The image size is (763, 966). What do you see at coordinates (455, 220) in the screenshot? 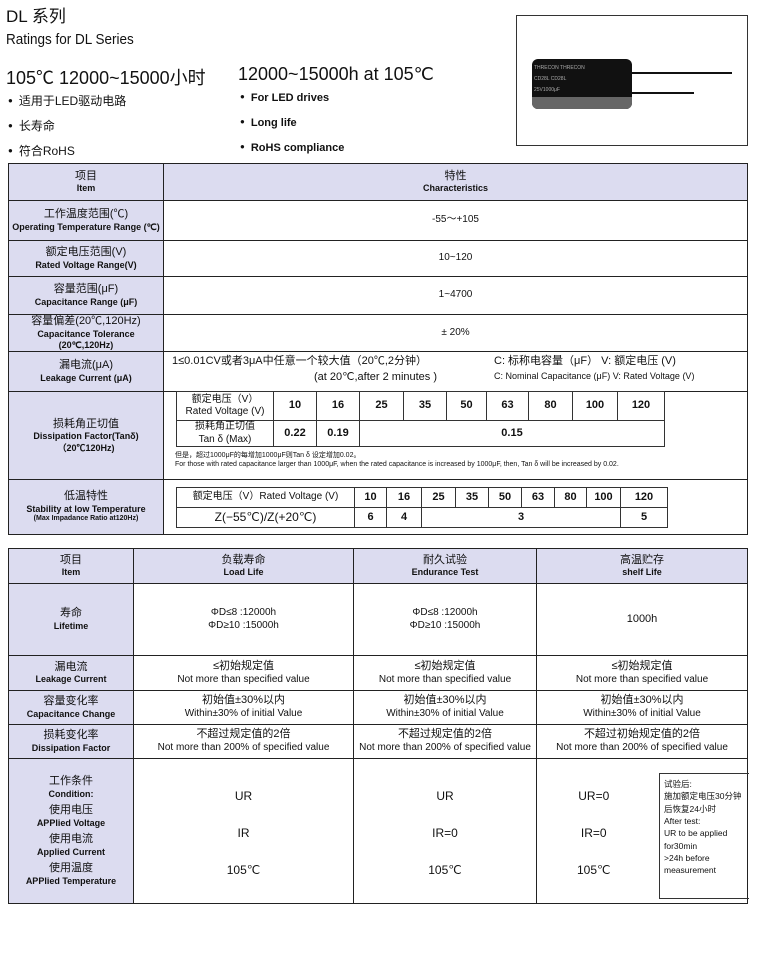
I see `operating-temp-value: -55～+105` at bounding box center [455, 220].